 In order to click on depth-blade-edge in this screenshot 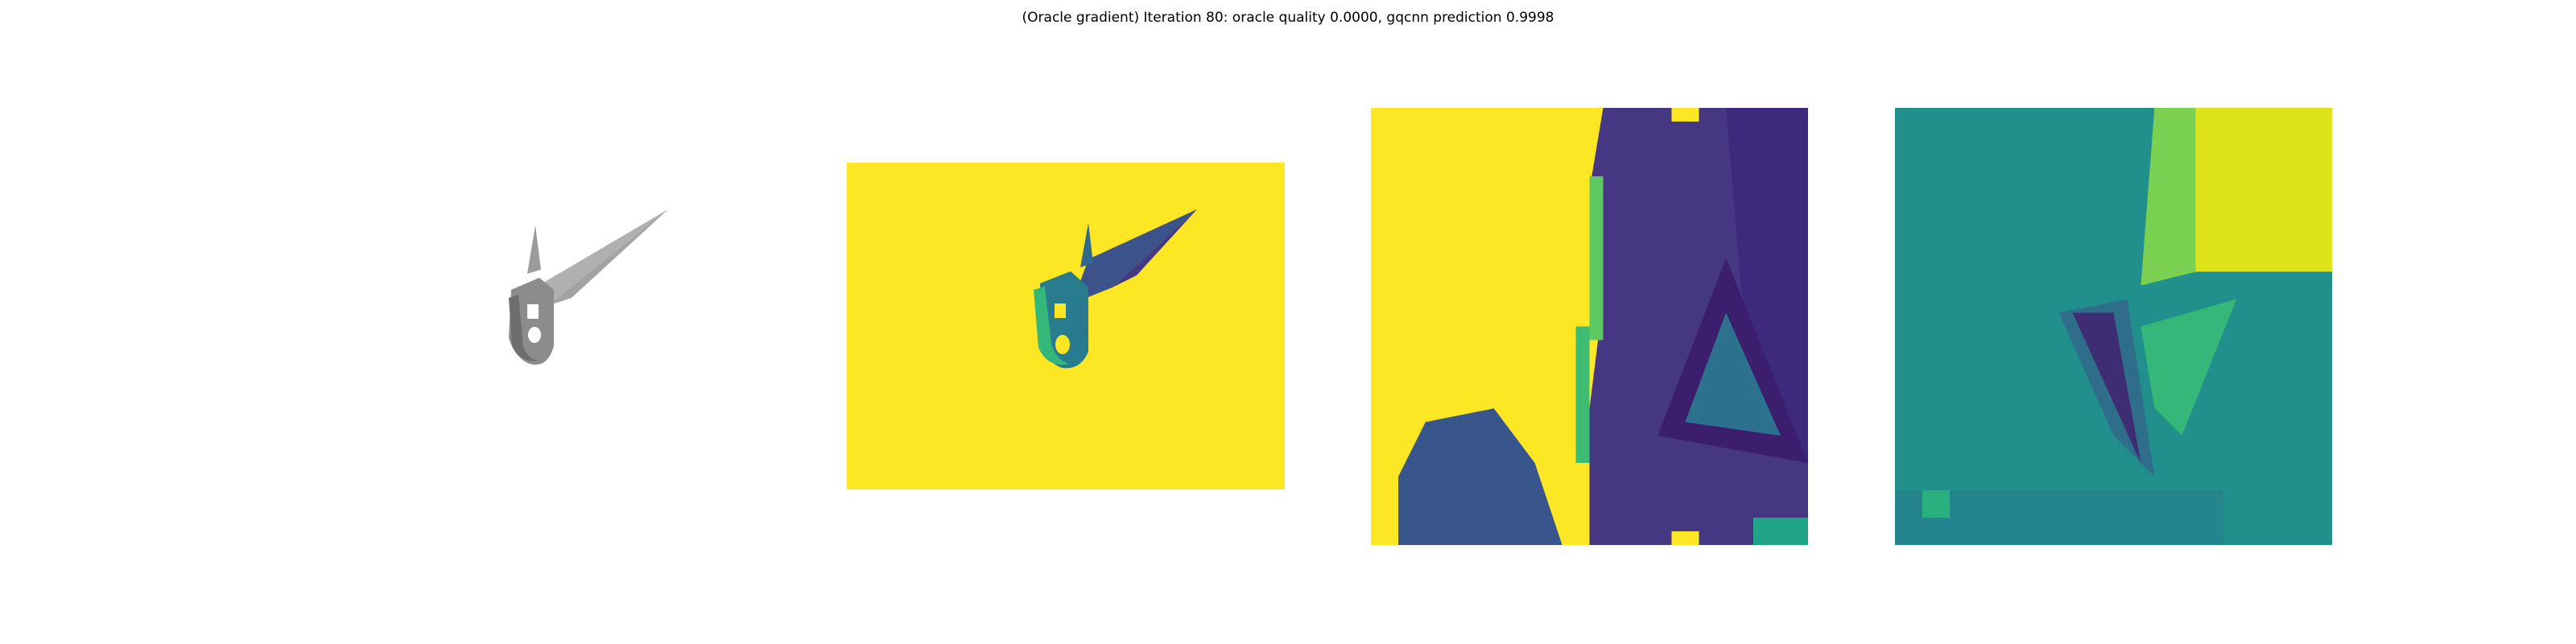, I will do `click(1155, 248)`.